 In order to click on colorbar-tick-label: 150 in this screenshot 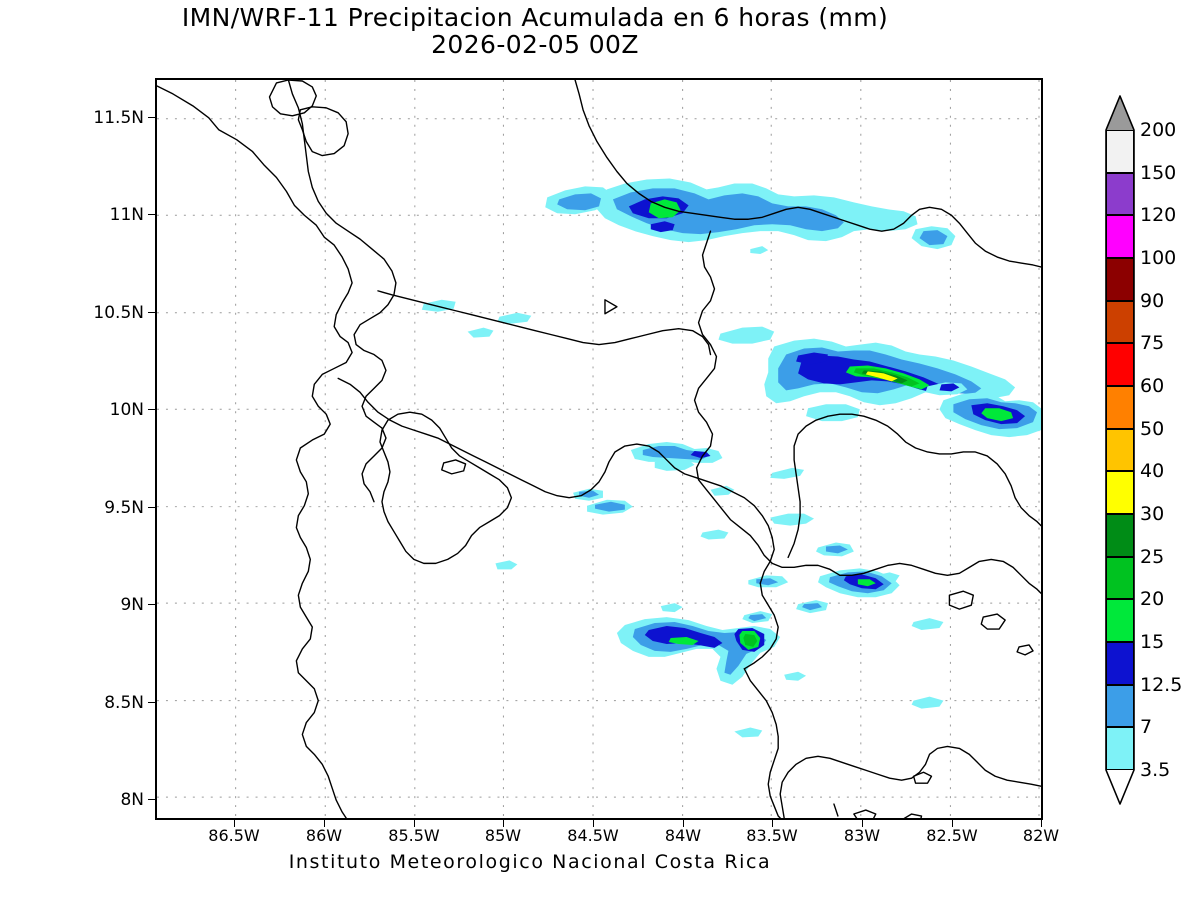, I will do `click(1158, 172)`.